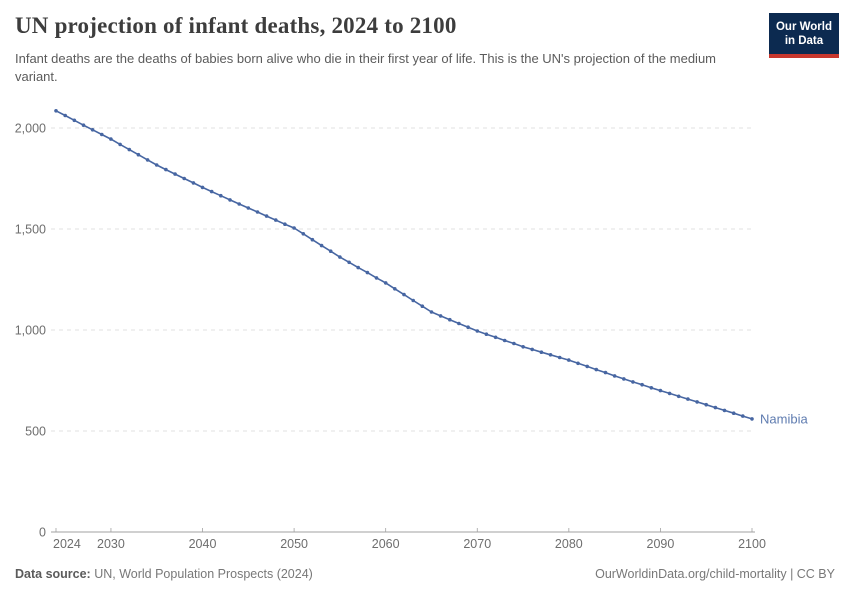  What do you see at coordinates (803, 35) in the screenshot?
I see `owid-logo: Our World in Data` at bounding box center [803, 35].